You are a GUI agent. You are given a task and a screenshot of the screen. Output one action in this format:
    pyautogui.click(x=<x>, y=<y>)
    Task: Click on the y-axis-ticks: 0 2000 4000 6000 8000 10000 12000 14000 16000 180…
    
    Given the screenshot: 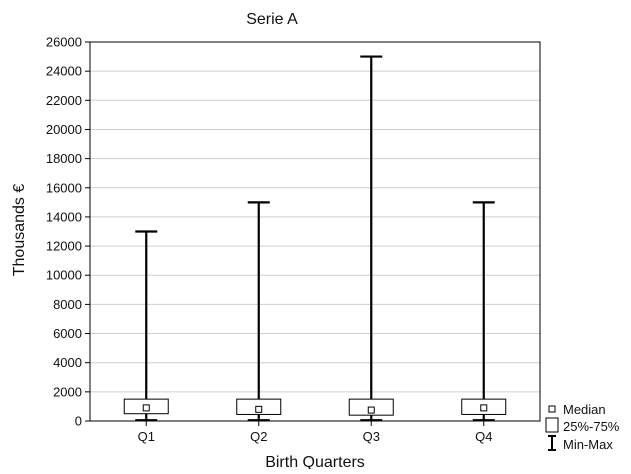 What is the action you would take?
    pyautogui.click(x=68, y=232)
    